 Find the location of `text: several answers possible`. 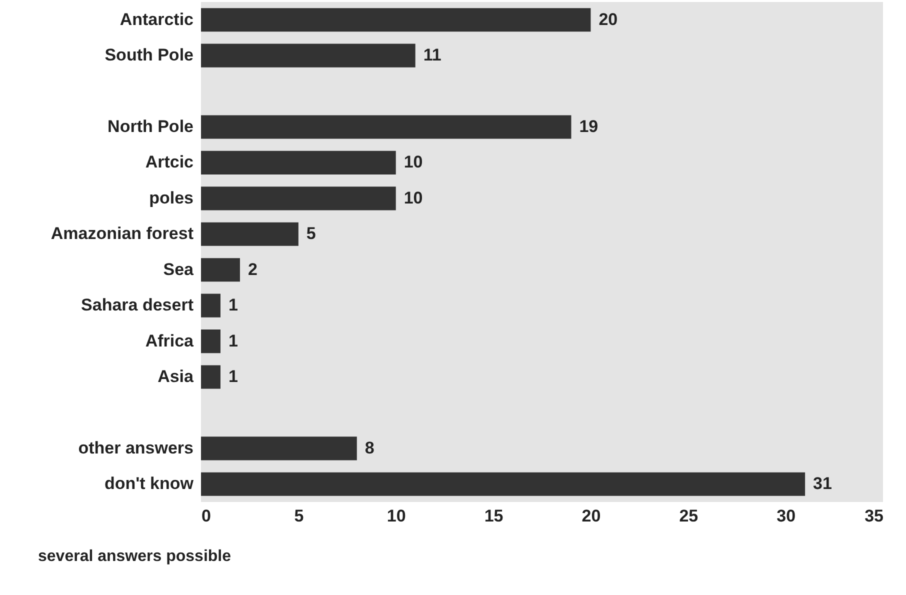

text: several answers possible is located at coordinates (134, 557).